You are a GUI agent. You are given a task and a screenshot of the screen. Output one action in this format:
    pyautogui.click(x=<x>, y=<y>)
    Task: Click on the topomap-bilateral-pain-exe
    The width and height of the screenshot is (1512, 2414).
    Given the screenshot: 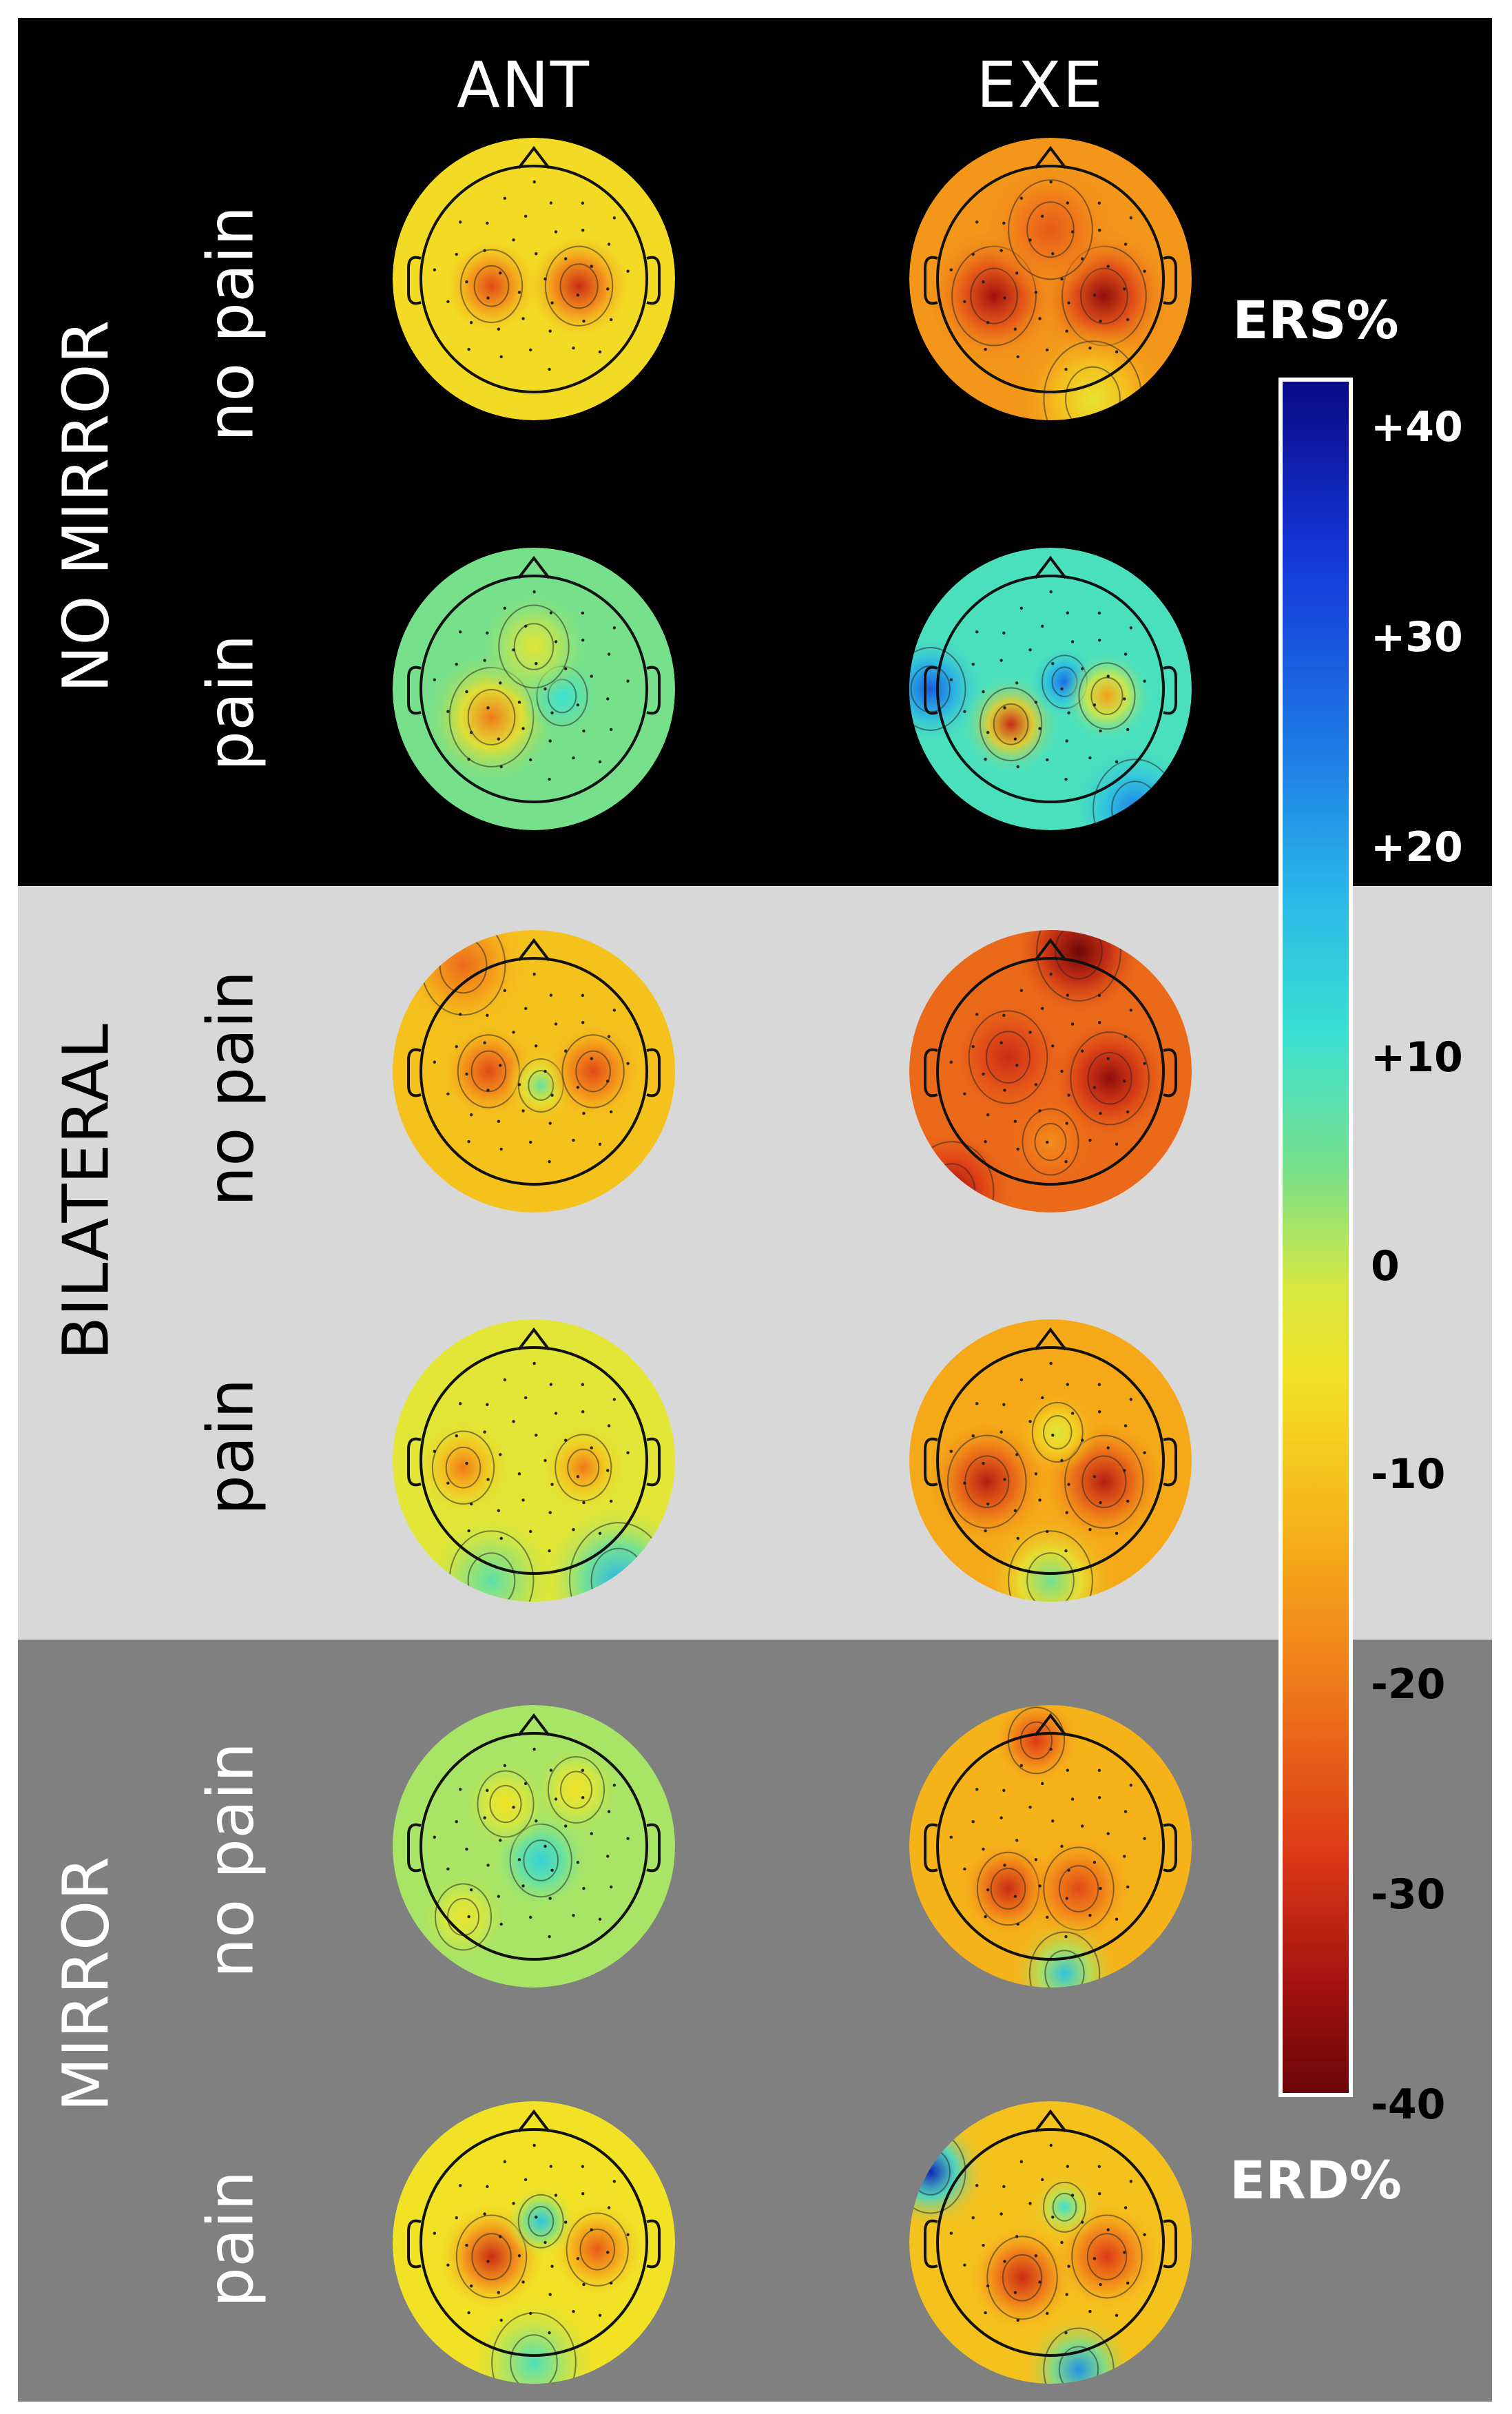 What is the action you would take?
    pyautogui.click(x=1050, y=1460)
    